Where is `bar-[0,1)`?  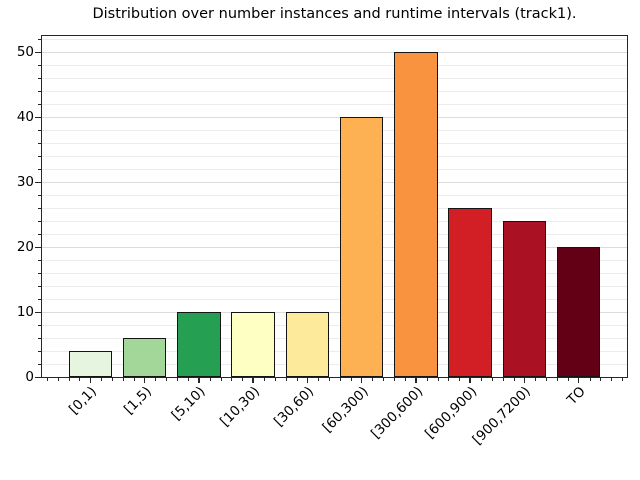 bar-[0,1) is located at coordinates (90, 364).